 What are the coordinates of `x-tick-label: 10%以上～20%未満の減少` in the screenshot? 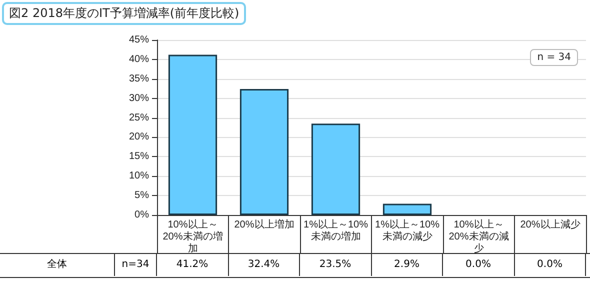 It's located at (478, 236).